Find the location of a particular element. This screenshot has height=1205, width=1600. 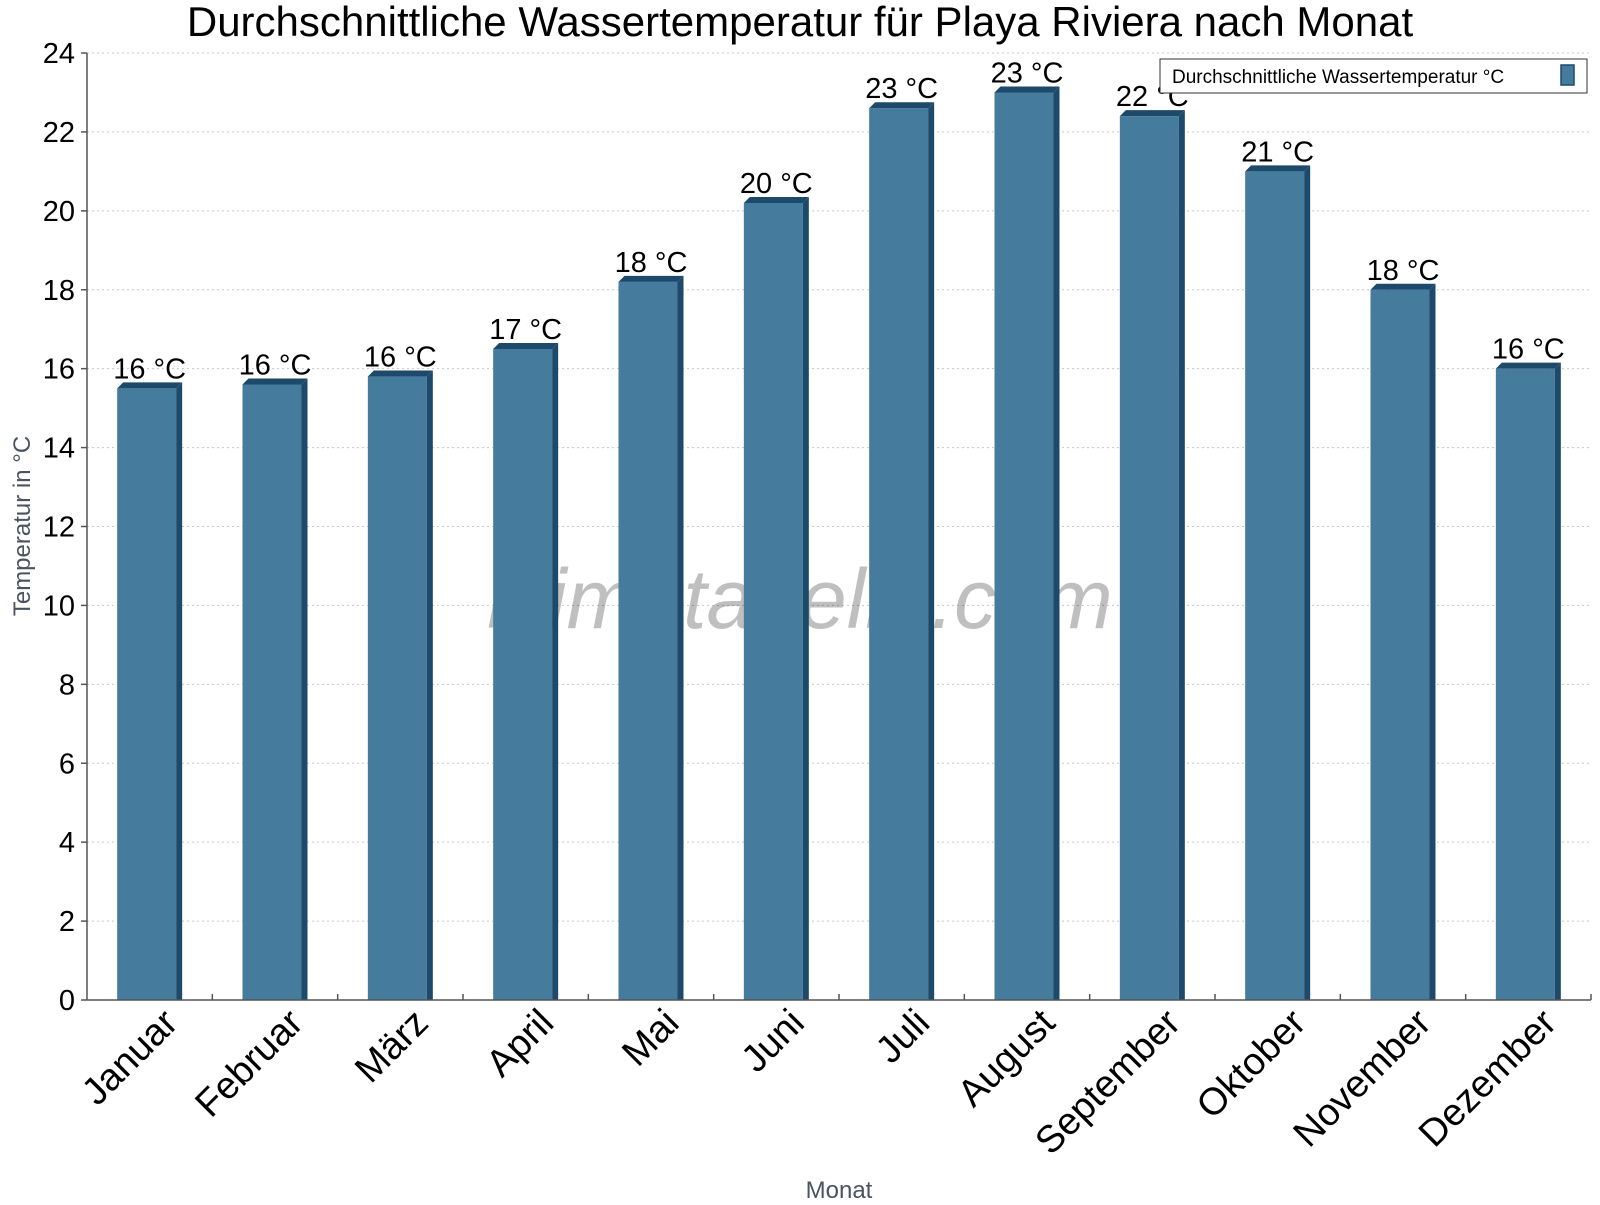

legend-box is located at coordinates (1373, 76).